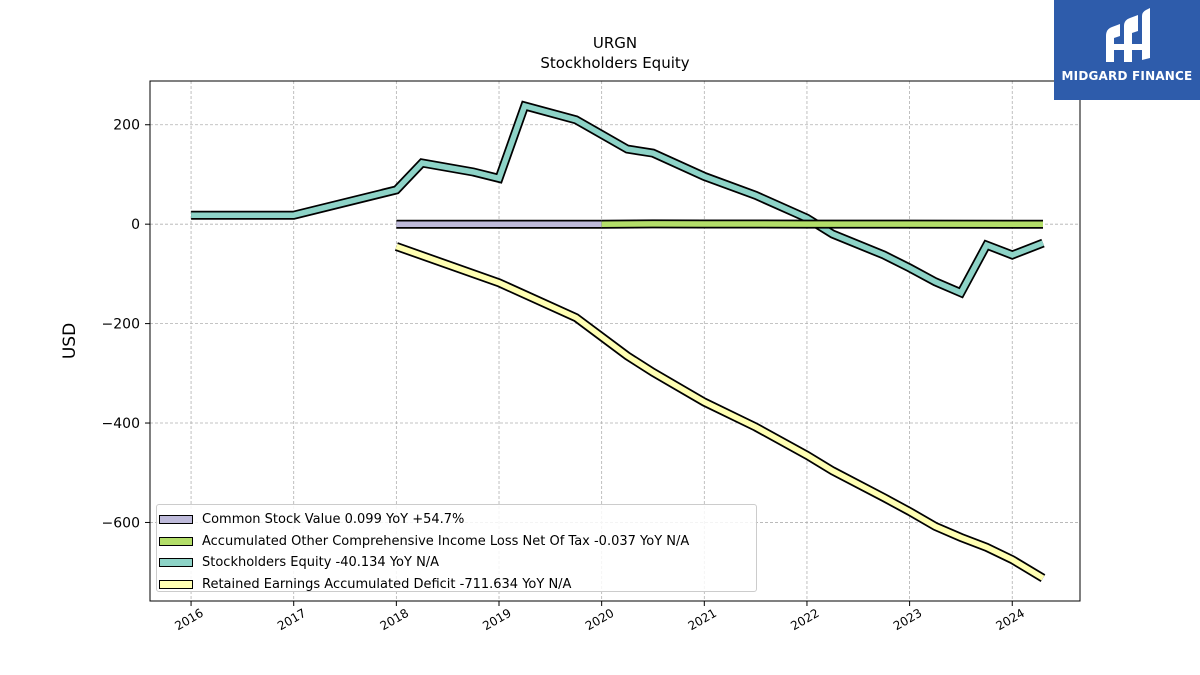 This screenshot has width=1200, height=675. I want to click on x-tick-label: 2020, so click(599, 619).